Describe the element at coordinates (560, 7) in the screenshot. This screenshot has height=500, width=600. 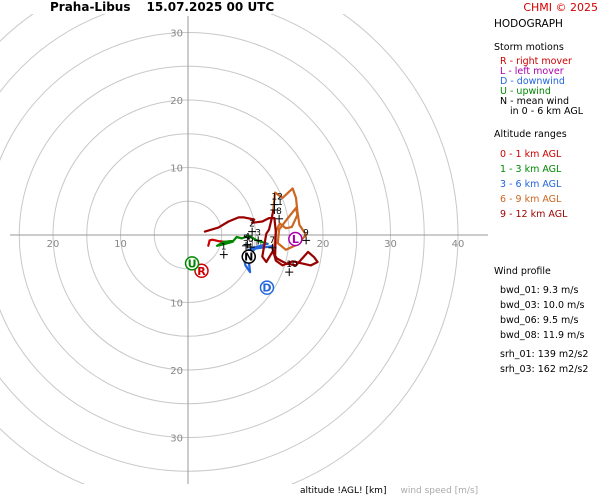
I see `credit-label: CHMI © 2025` at that location.